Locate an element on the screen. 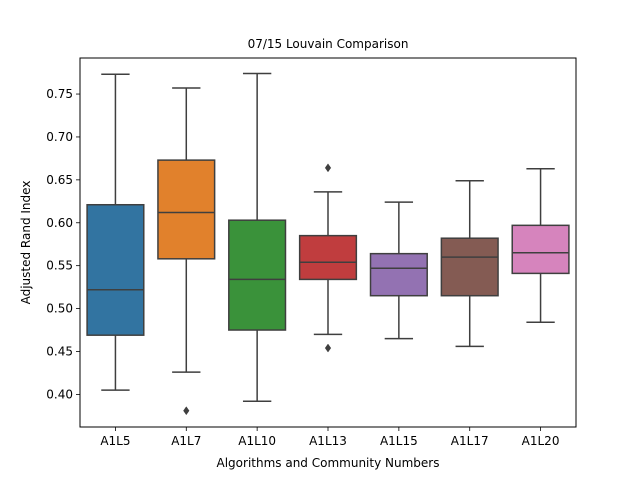  box-a1l15 is located at coordinates (398, 274).